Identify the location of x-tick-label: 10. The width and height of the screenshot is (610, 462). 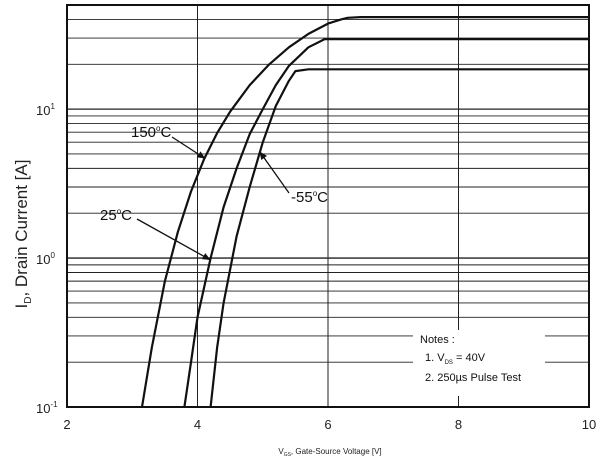
(589, 424).